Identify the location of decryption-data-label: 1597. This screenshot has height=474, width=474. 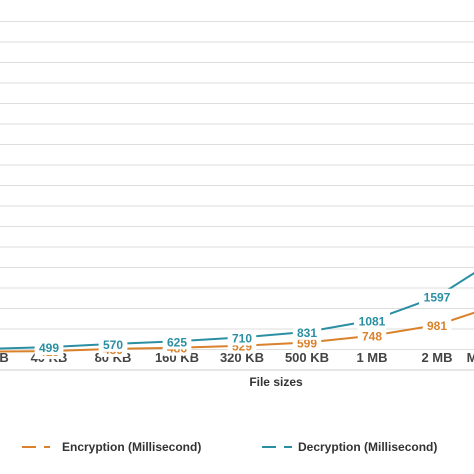
(437, 298).